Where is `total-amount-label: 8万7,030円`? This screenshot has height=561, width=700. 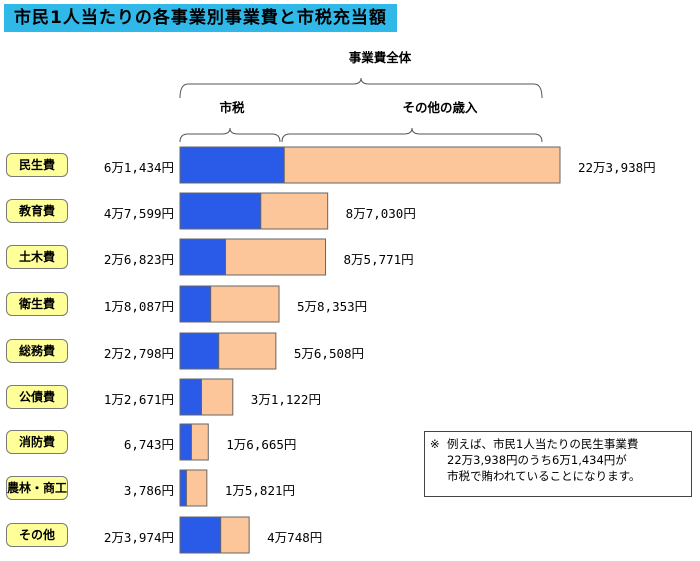
total-amount-label: 8万7,030円 is located at coordinates (380, 213).